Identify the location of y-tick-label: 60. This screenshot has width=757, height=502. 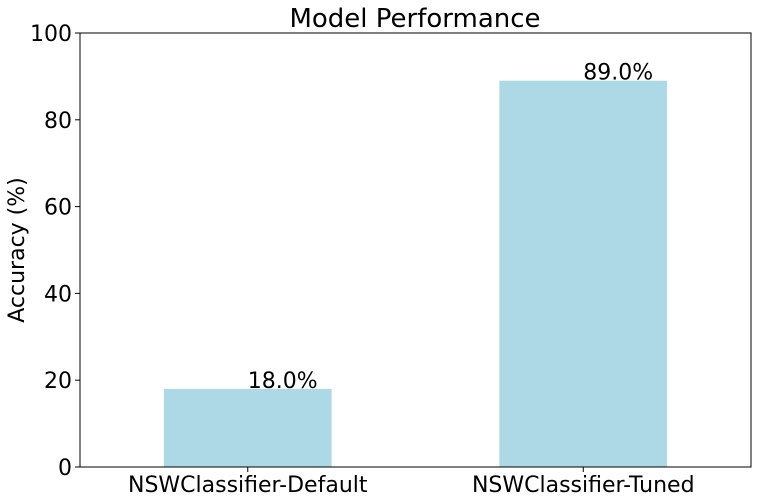
(58, 208).